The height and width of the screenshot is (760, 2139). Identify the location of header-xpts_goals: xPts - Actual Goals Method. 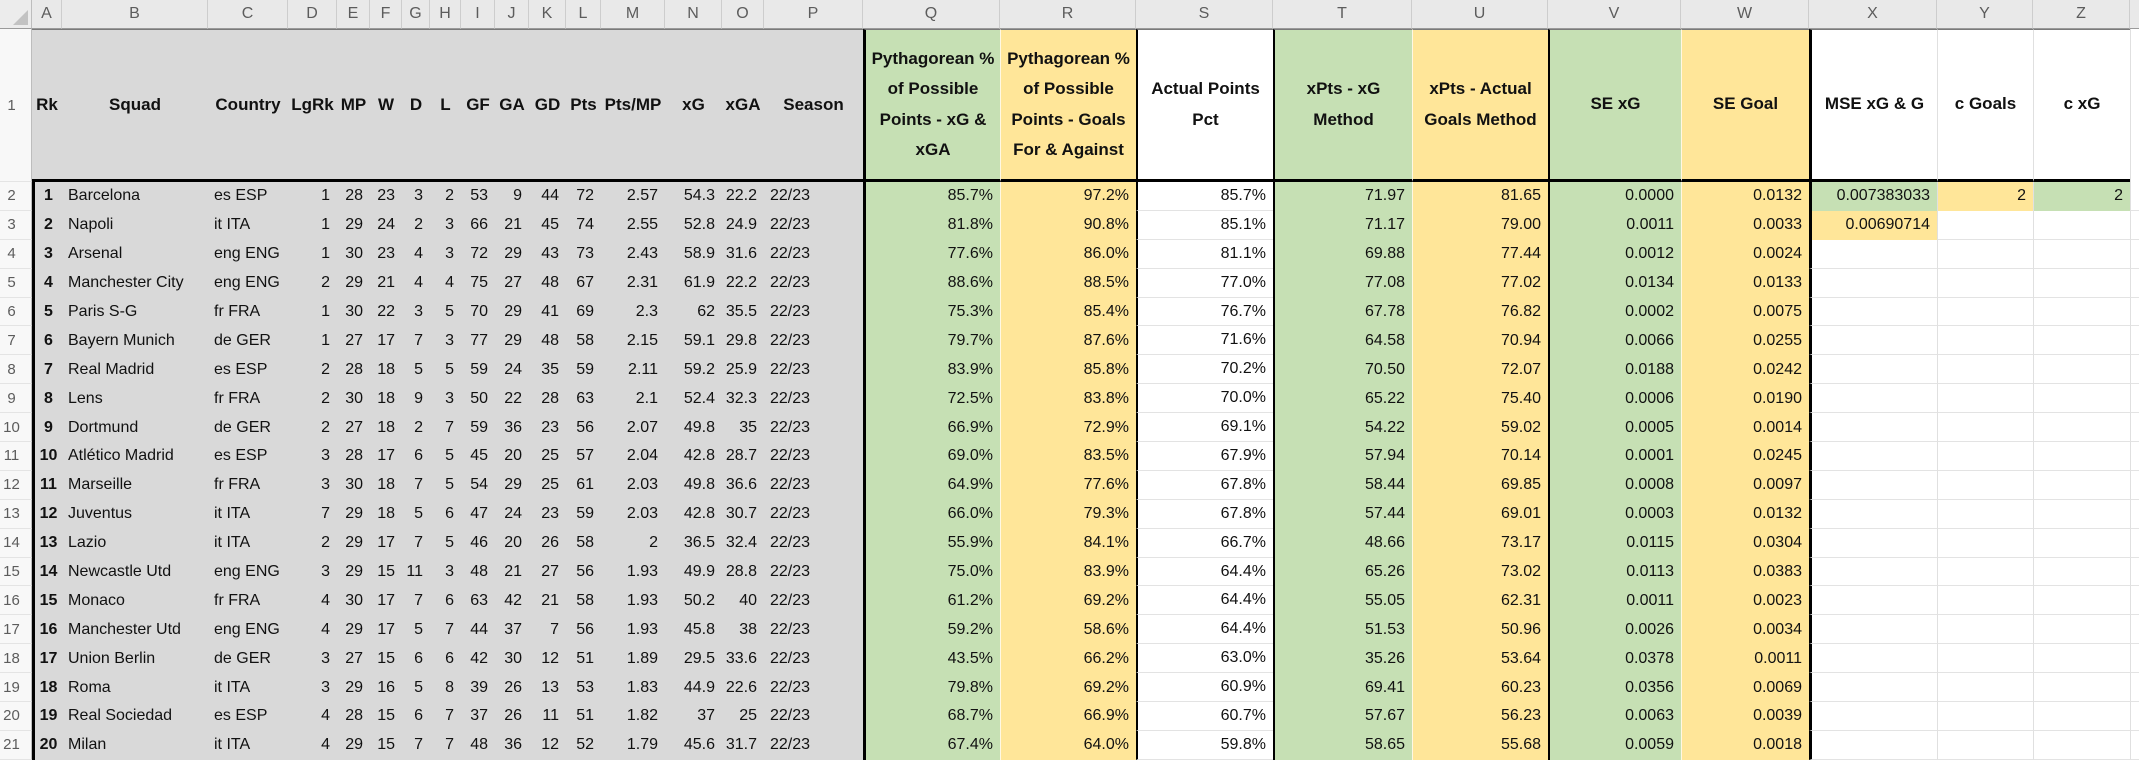
(1480, 105).